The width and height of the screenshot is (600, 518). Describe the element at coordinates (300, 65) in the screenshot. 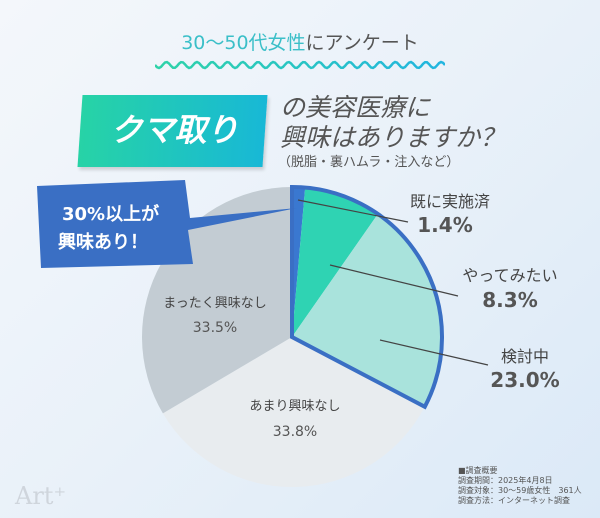

I see `wave-decoration` at that location.